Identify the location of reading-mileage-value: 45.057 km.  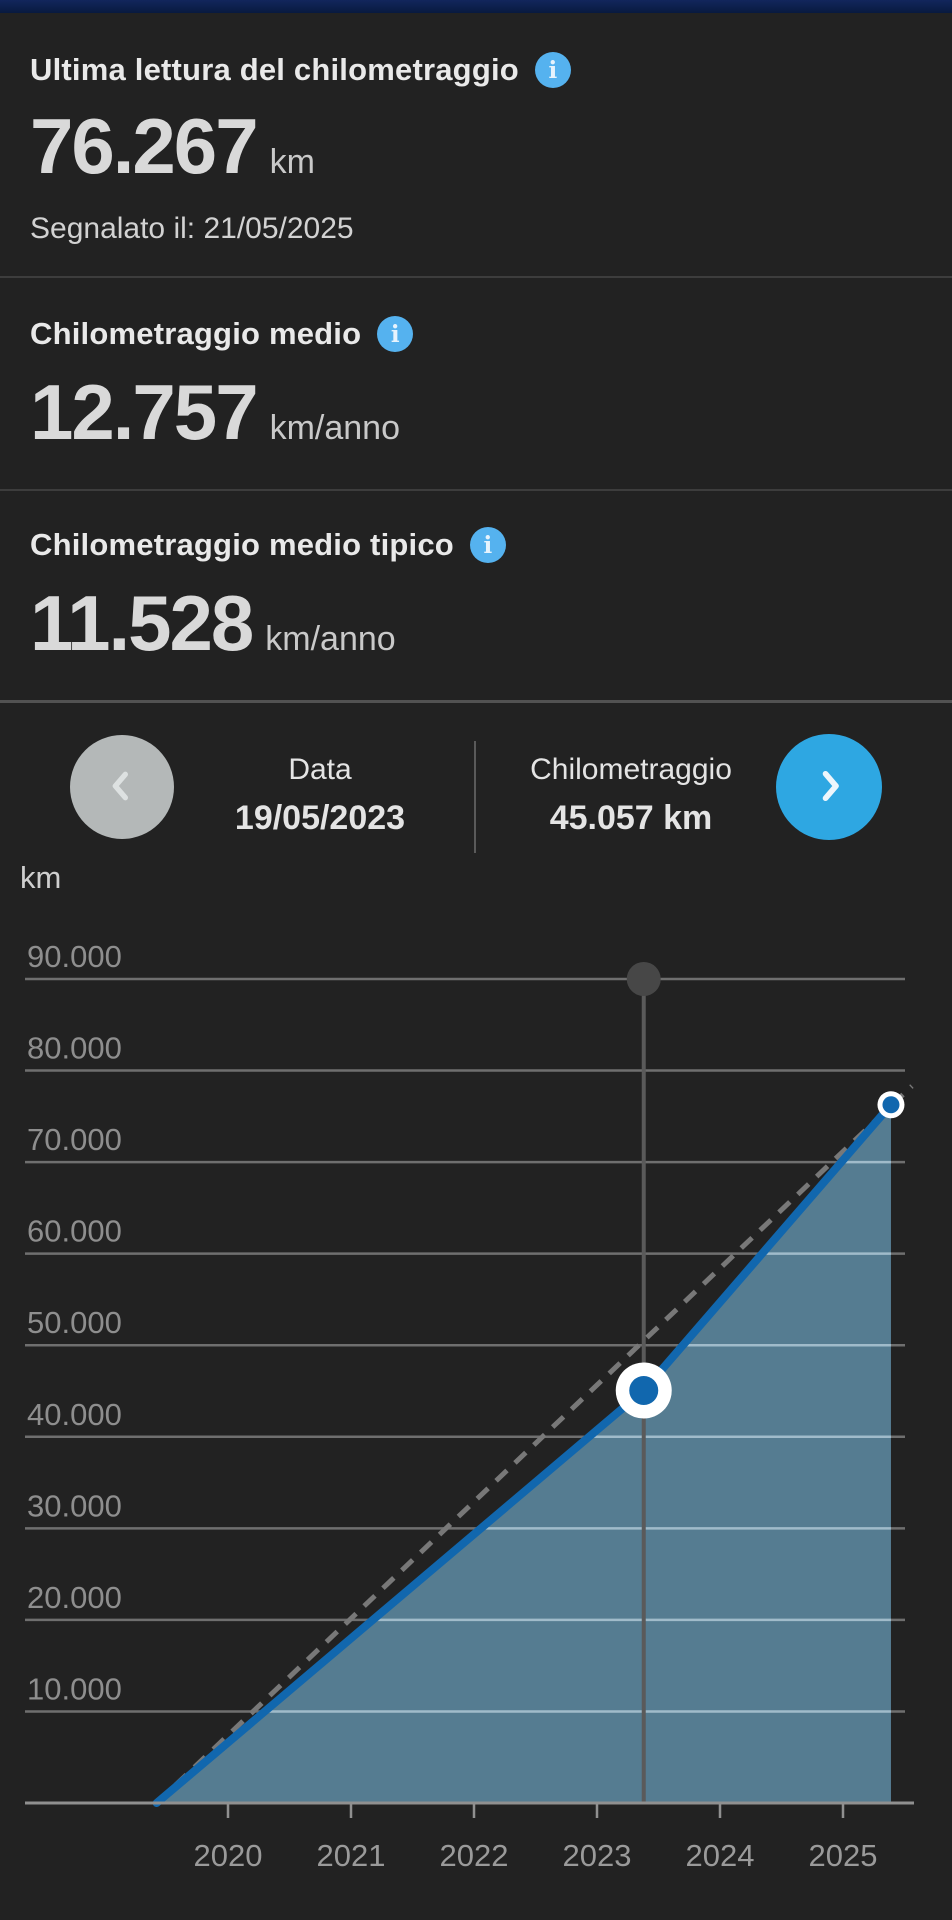
(631, 818).